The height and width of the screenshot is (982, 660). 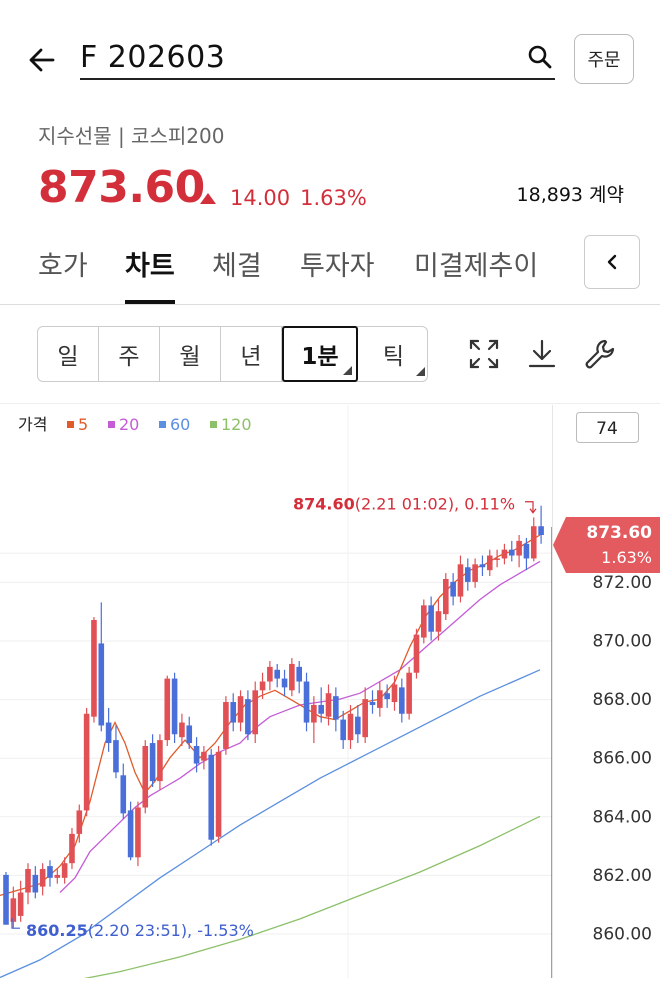 What do you see at coordinates (393, 354) in the screenshot?
I see `period-tick: 틱` at bounding box center [393, 354].